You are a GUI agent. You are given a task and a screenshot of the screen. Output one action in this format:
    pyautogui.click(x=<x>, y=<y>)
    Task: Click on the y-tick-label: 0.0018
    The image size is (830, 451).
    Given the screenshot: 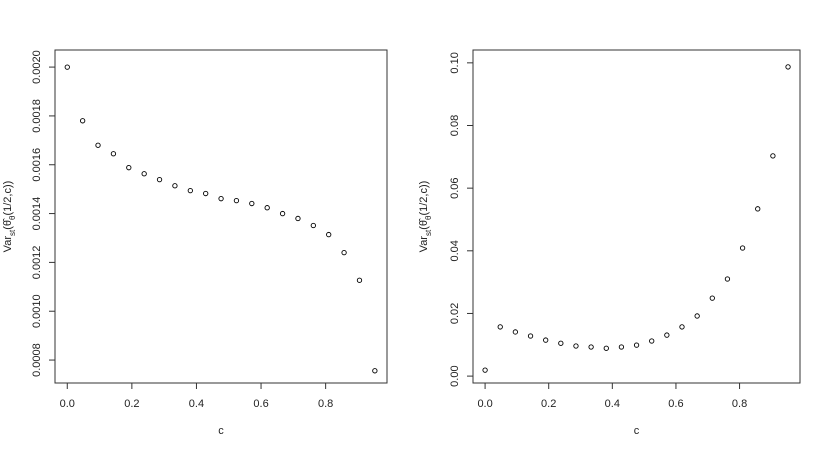 What is the action you would take?
    pyautogui.click(x=37, y=116)
    